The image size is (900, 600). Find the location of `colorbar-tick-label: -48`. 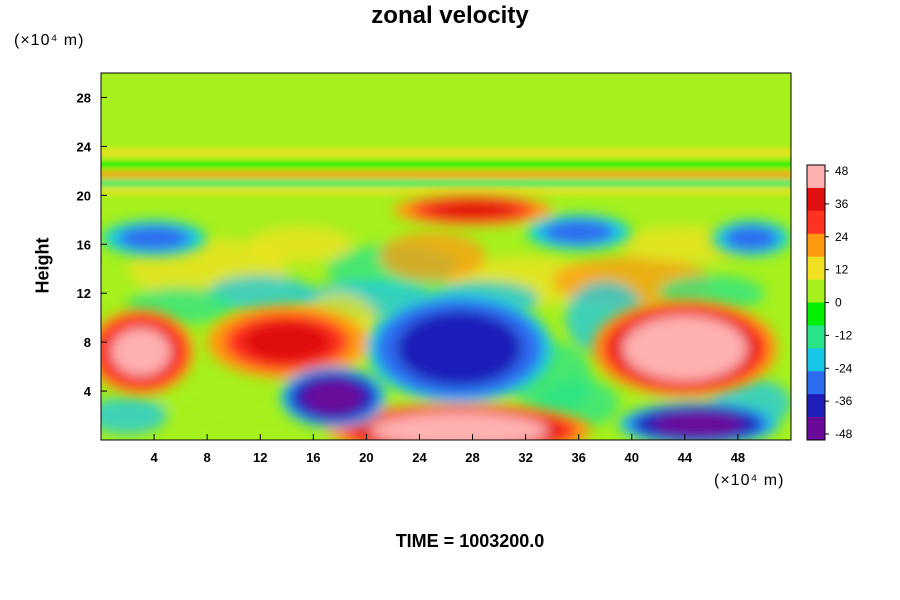

colorbar-tick-label: -48 is located at coordinates (844, 434).